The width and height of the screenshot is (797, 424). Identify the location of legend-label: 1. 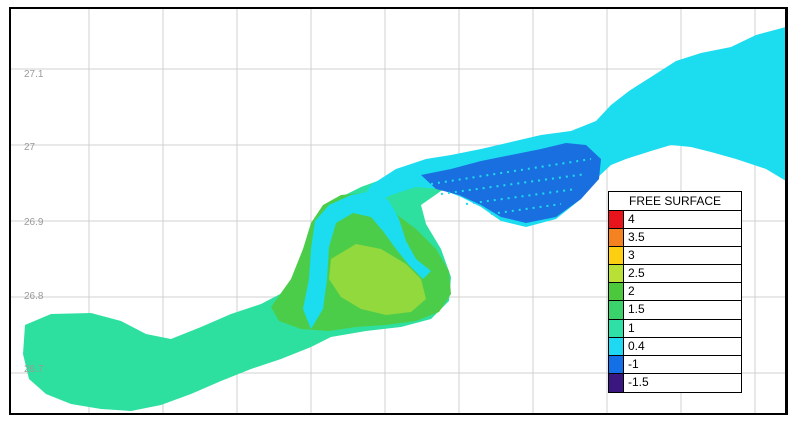
(631, 327).